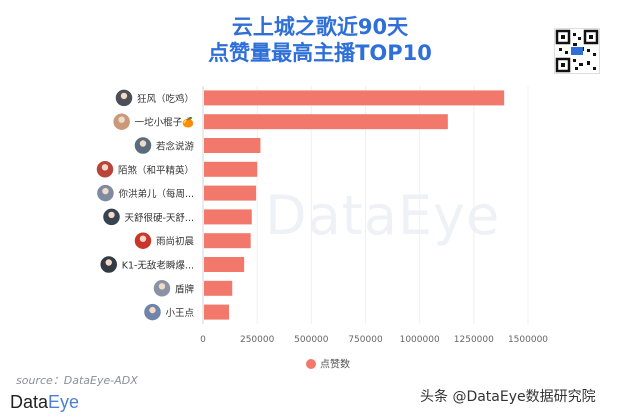  What do you see at coordinates (203, 340) in the screenshot?
I see `x-tick-label: 0` at bounding box center [203, 340].